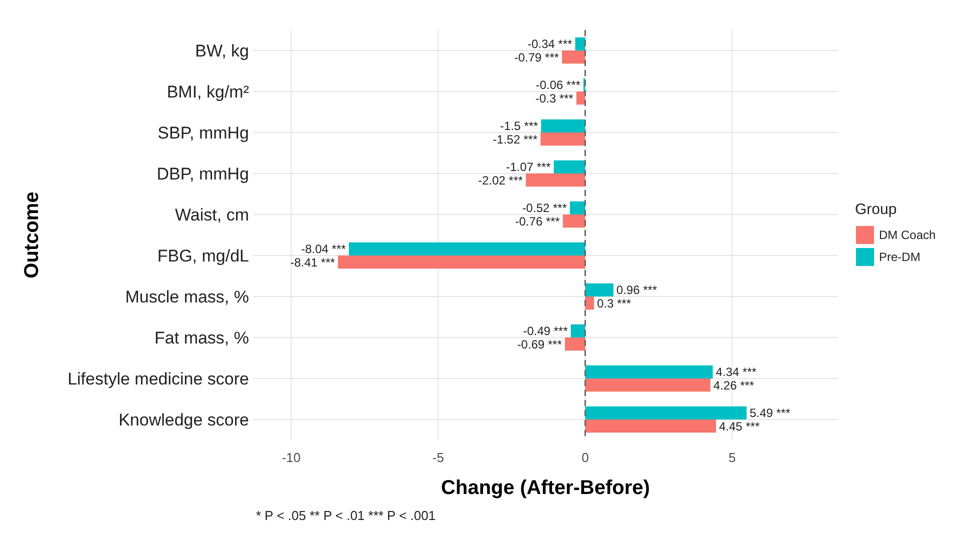 This screenshot has height=534, width=953. Describe the element at coordinates (537, 221) in the screenshot. I see `data-label: -0.76 ***` at that location.